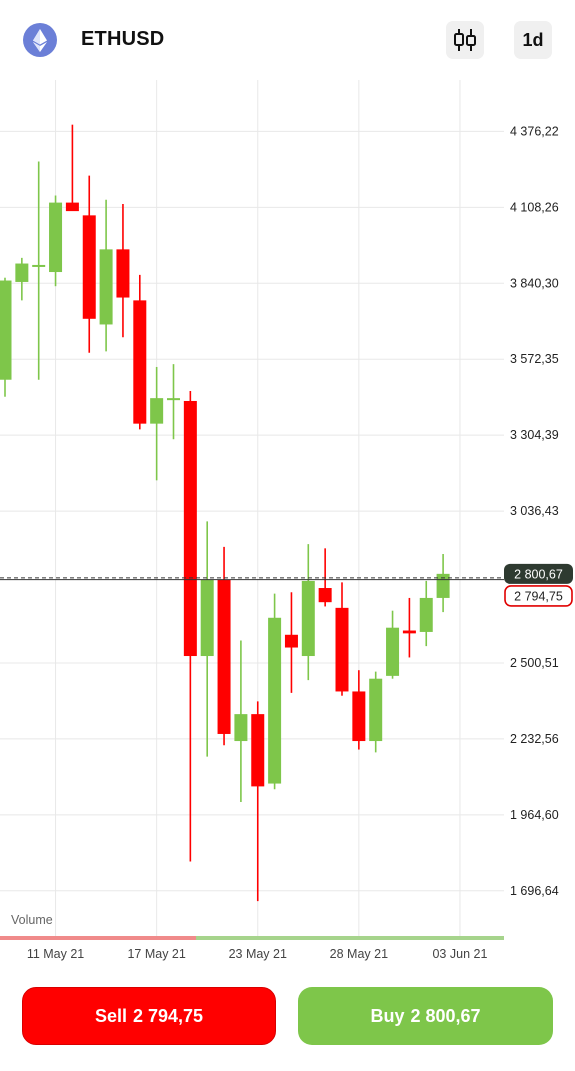 This screenshot has width=575, height=1071. I want to click on price-tick-label: 4 108,26, so click(534, 207).